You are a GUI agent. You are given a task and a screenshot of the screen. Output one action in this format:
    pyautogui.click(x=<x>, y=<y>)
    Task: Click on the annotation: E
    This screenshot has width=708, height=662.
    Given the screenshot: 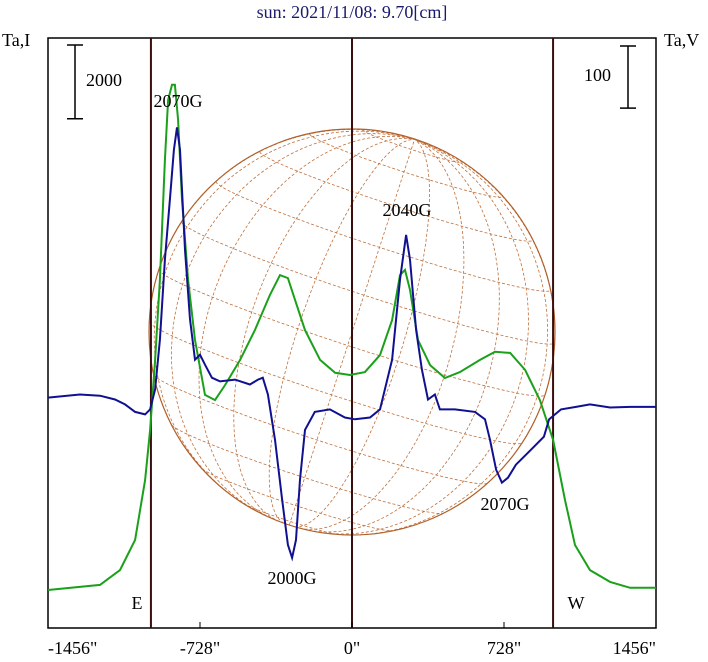 What is the action you would take?
    pyautogui.click(x=137, y=603)
    